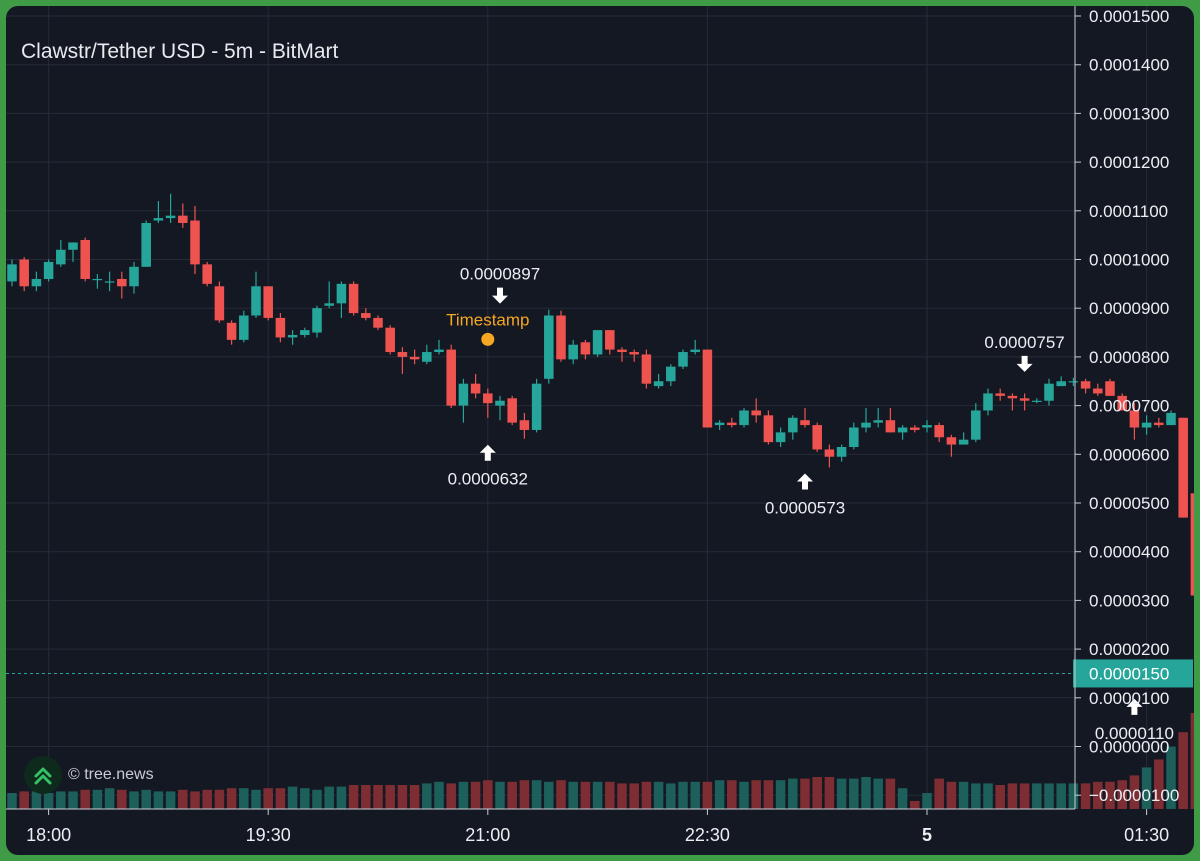 The width and height of the screenshot is (1200, 861). What do you see at coordinates (48, 835) in the screenshot?
I see `x-axis-tick-label: 18:00` at bounding box center [48, 835].